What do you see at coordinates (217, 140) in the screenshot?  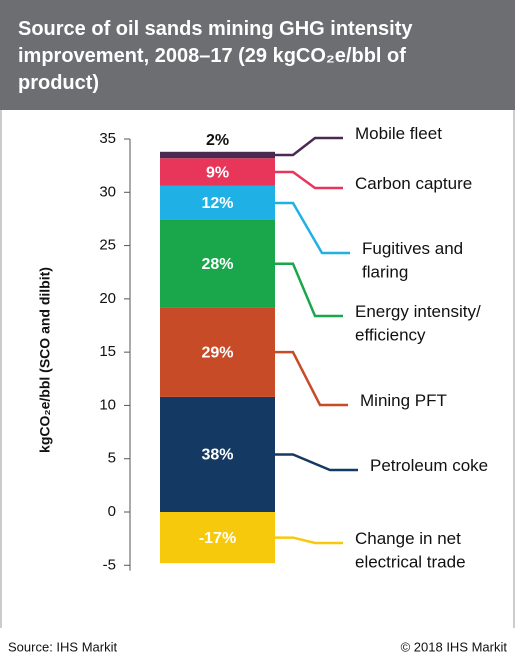 I see `value-label: 2%` at bounding box center [217, 140].